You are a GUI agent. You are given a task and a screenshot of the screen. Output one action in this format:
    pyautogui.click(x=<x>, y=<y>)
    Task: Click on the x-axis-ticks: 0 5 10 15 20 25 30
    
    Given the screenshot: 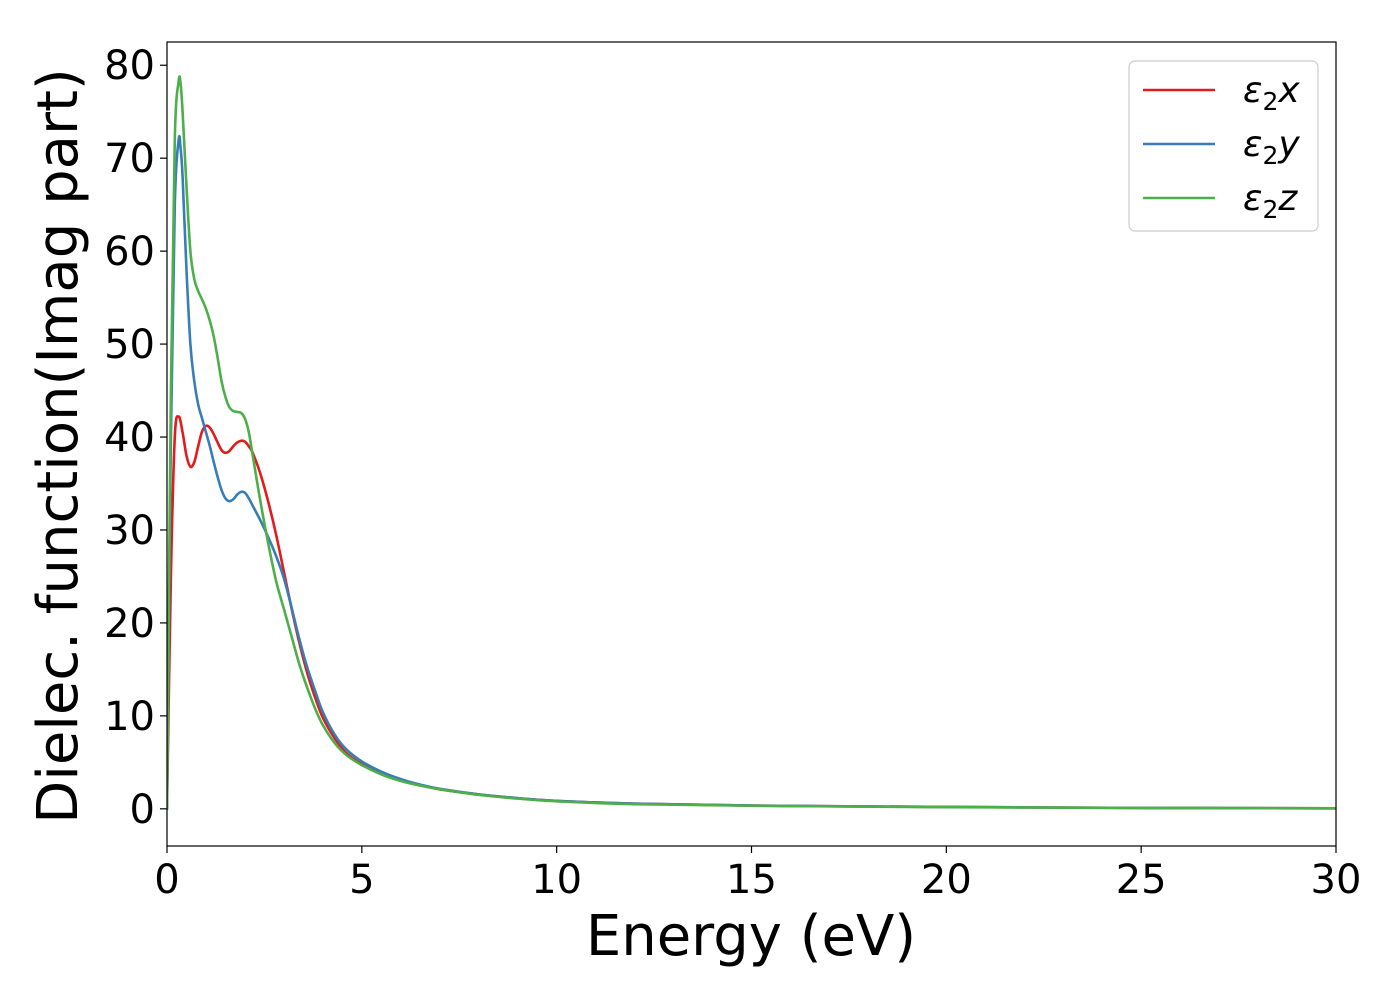 What is the action you would take?
    pyautogui.click(x=757, y=874)
    